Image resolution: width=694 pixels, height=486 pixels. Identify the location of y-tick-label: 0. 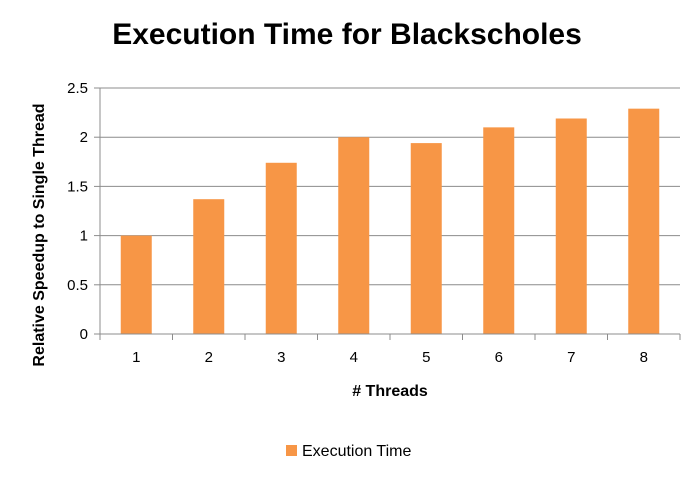
(84, 334).